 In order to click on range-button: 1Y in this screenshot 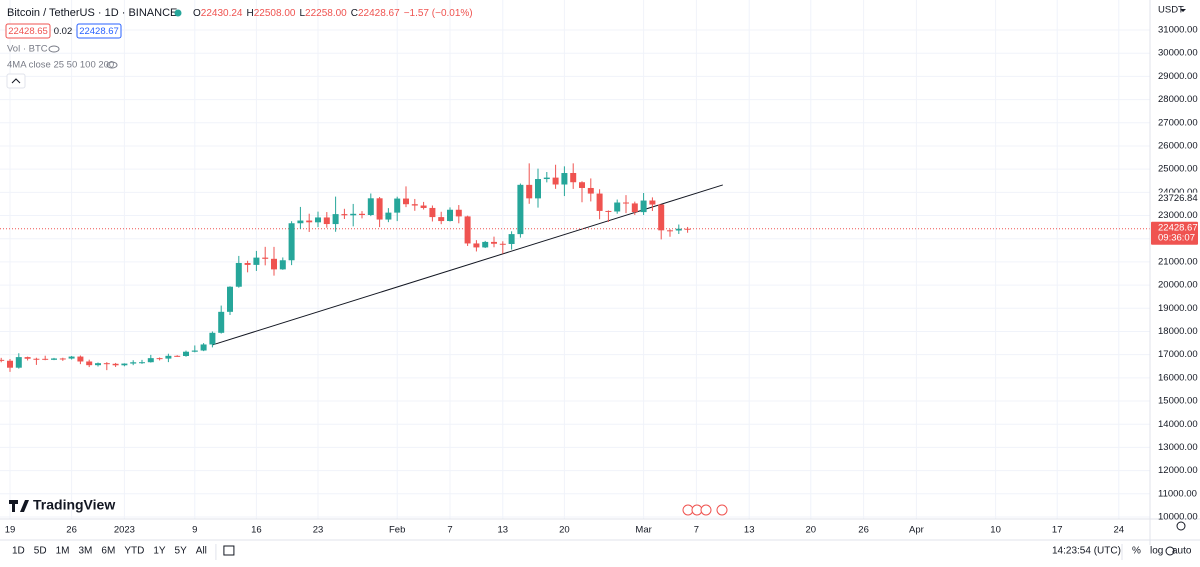, I will do `click(159, 551)`.